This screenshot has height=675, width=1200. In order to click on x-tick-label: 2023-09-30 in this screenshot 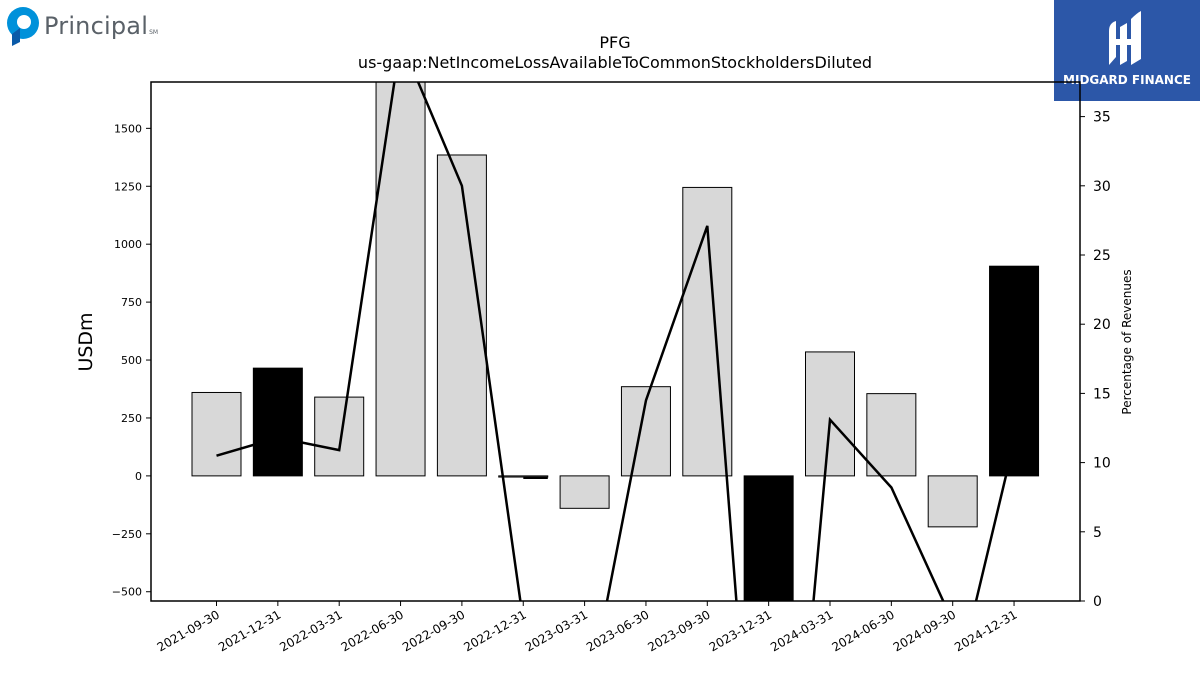, I will do `click(678, 630)`.